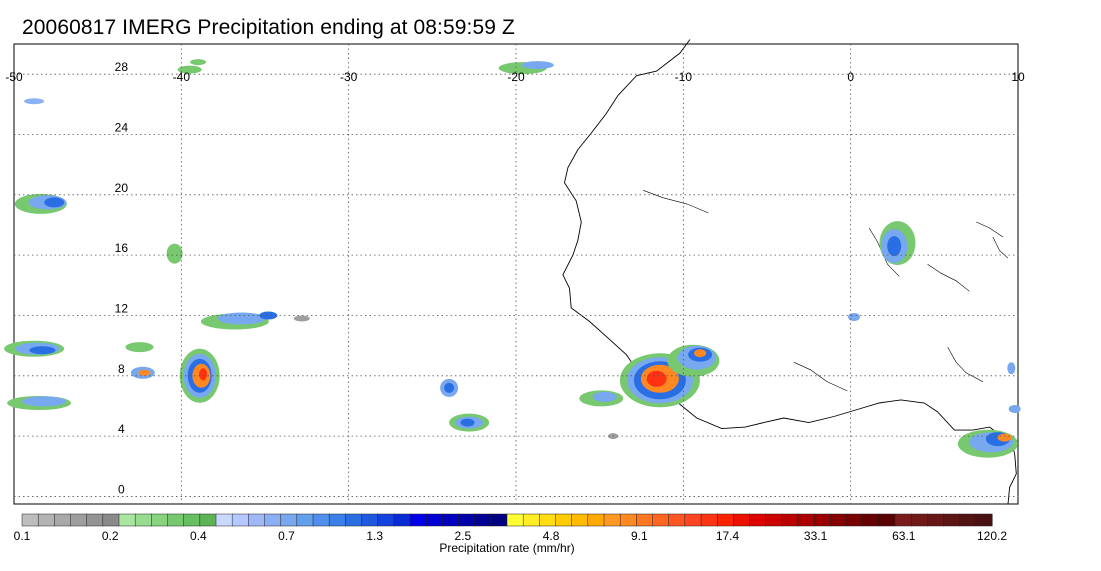 This screenshot has height=571, width=1101. Describe the element at coordinates (286, 536) in the screenshot. I see `colorbar-tick-label: 0.7` at that location.